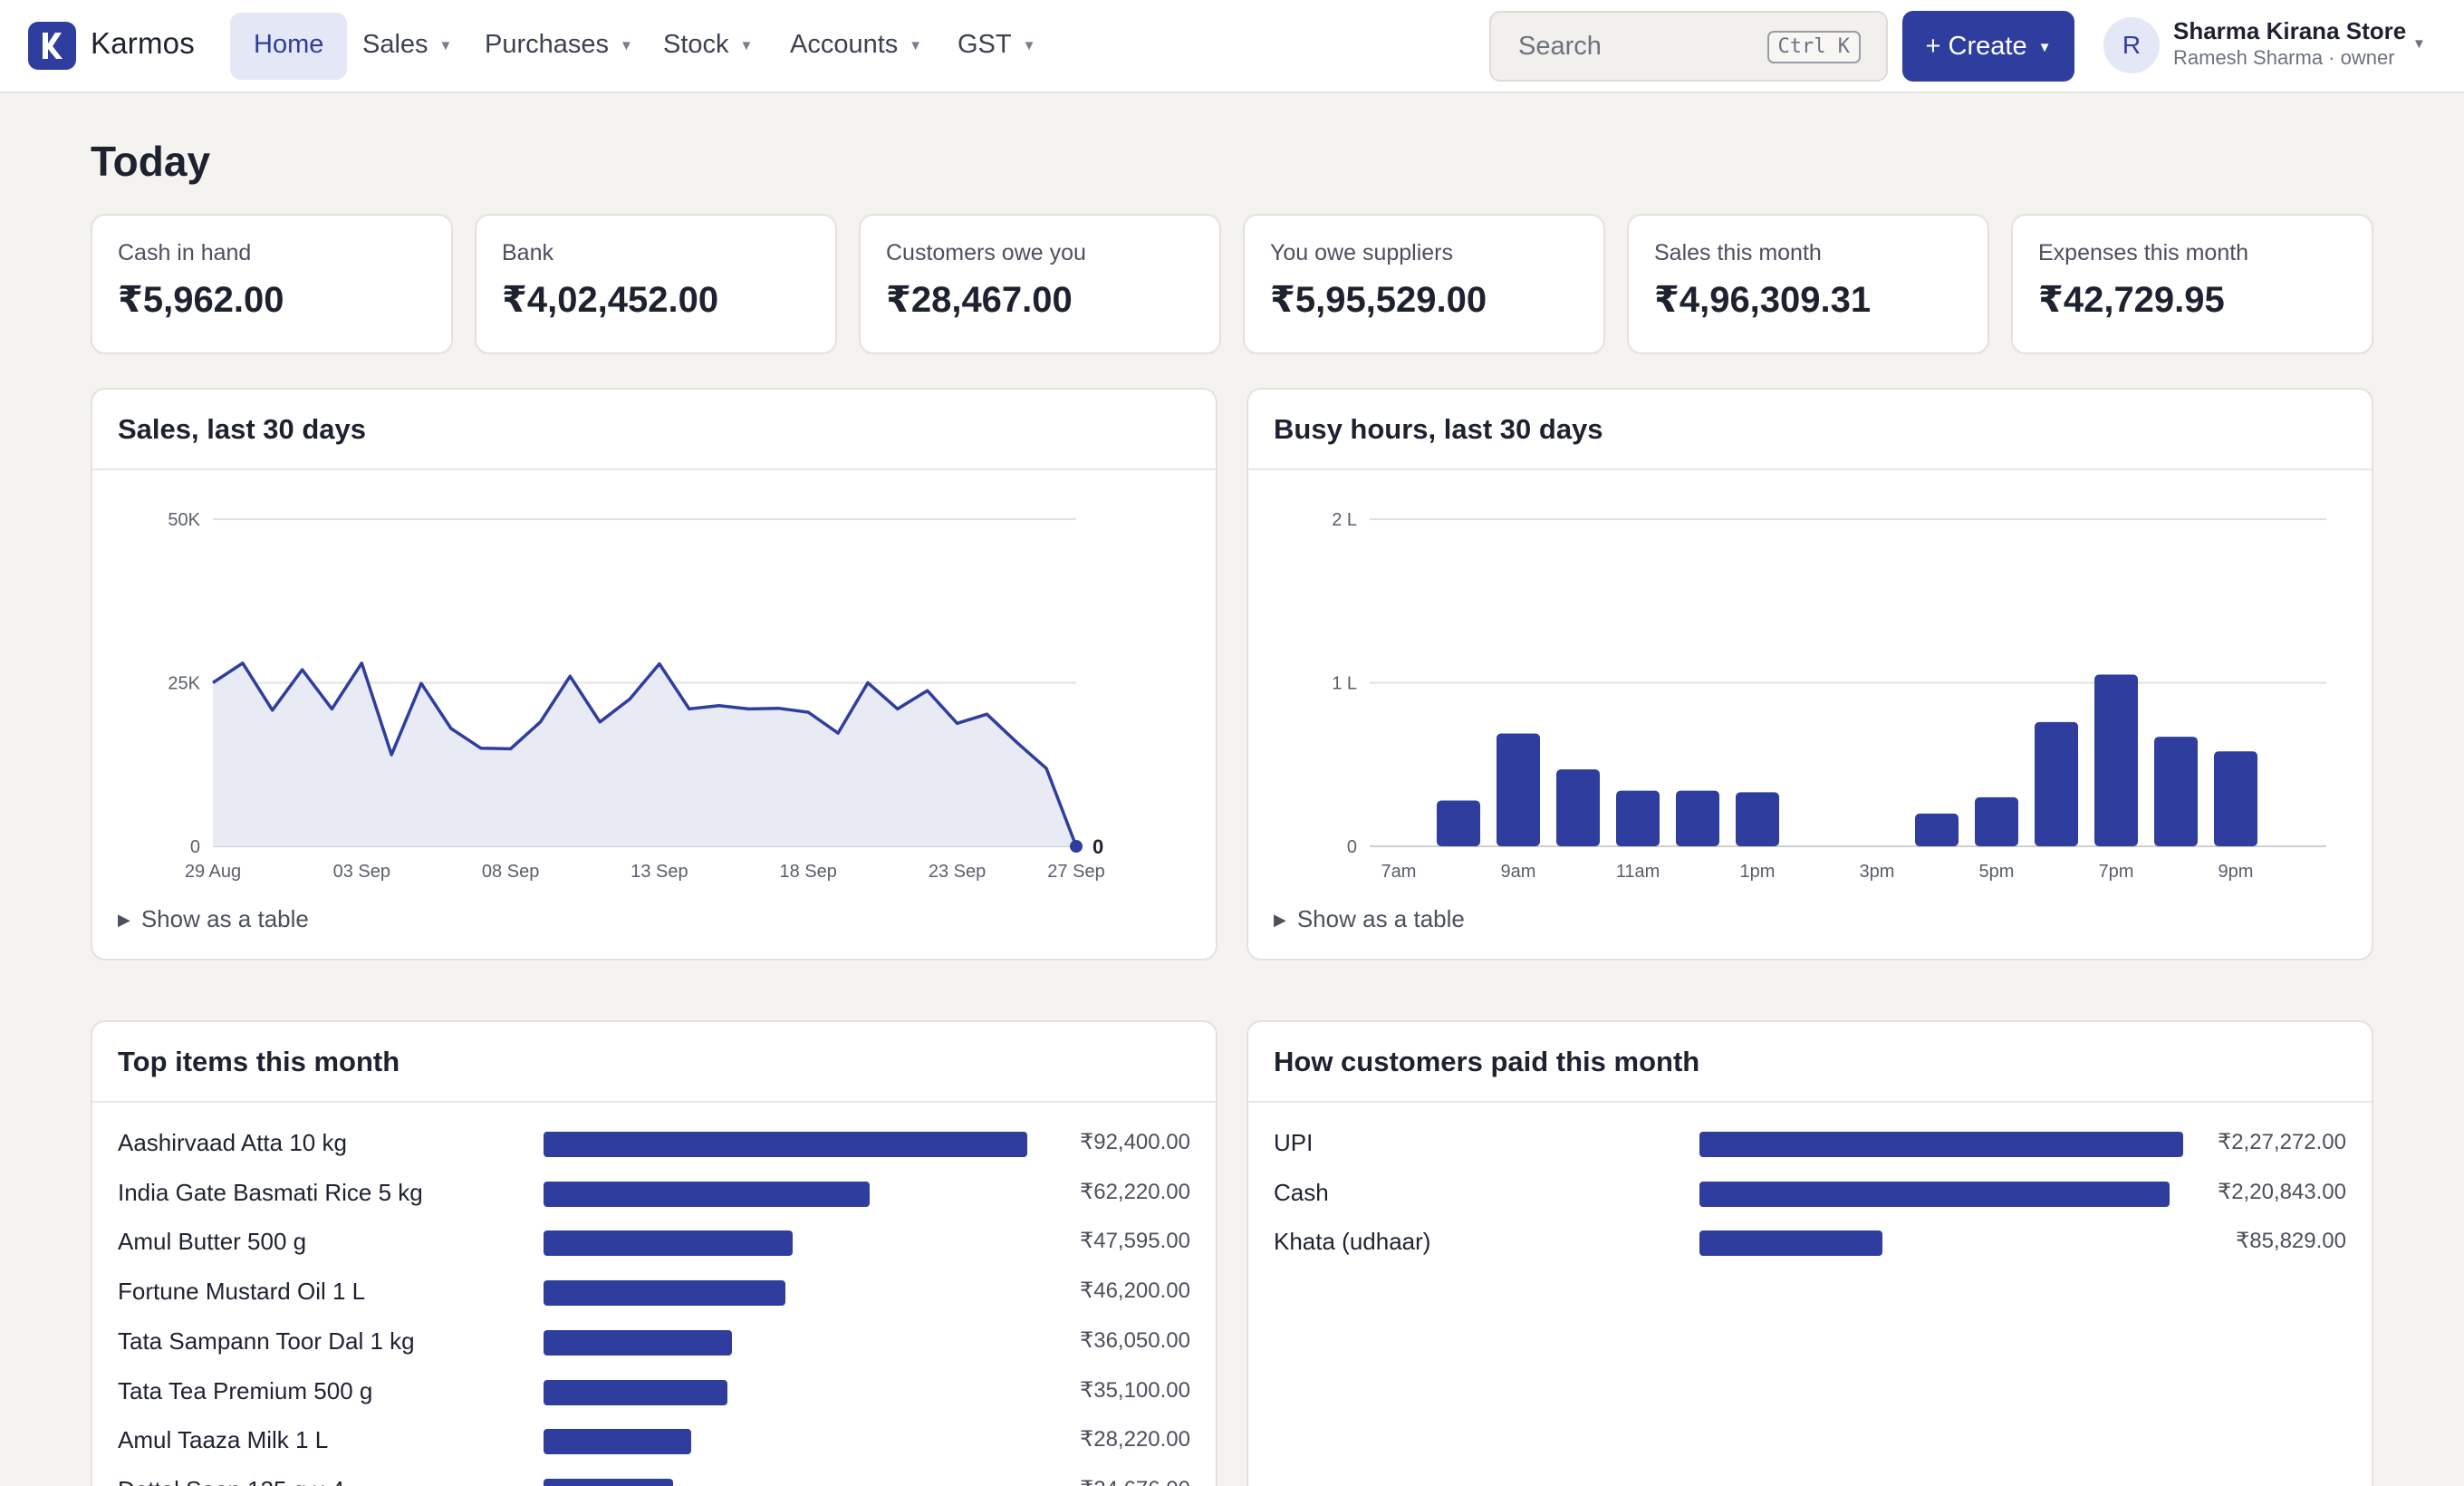 Image resolution: width=2464 pixels, height=1486 pixels. I want to click on y-tick-label: 1 L, so click(1345, 684).